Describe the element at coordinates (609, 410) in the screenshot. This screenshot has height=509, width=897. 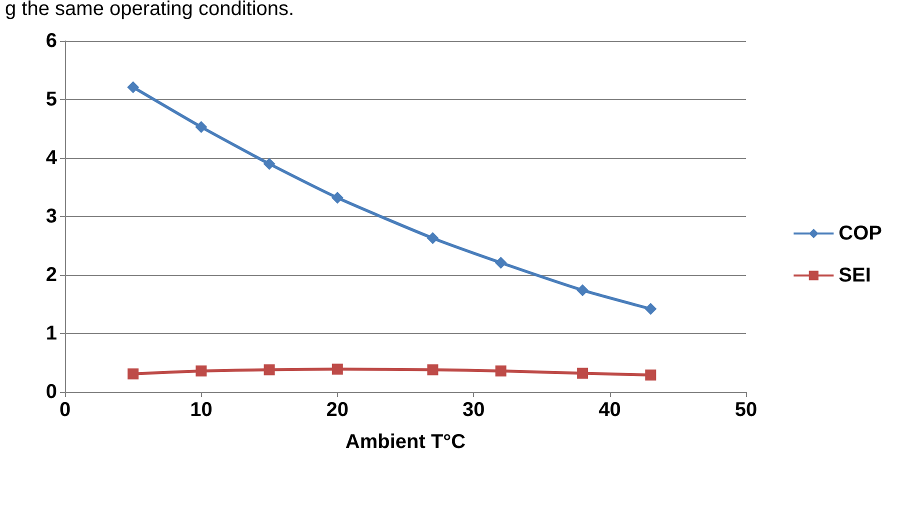
I see `x-tick-label: 40` at that location.